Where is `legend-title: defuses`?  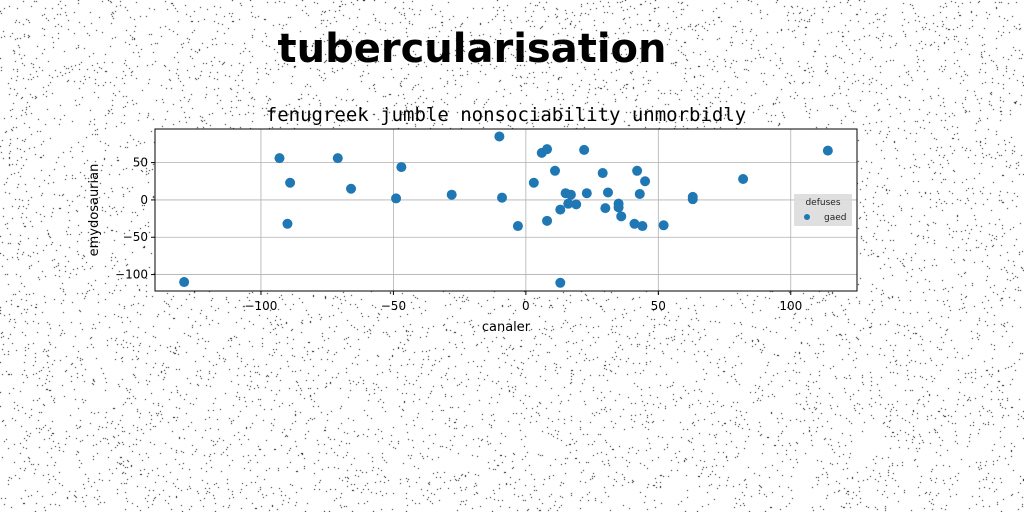
legend-title: defuses is located at coordinates (822, 203).